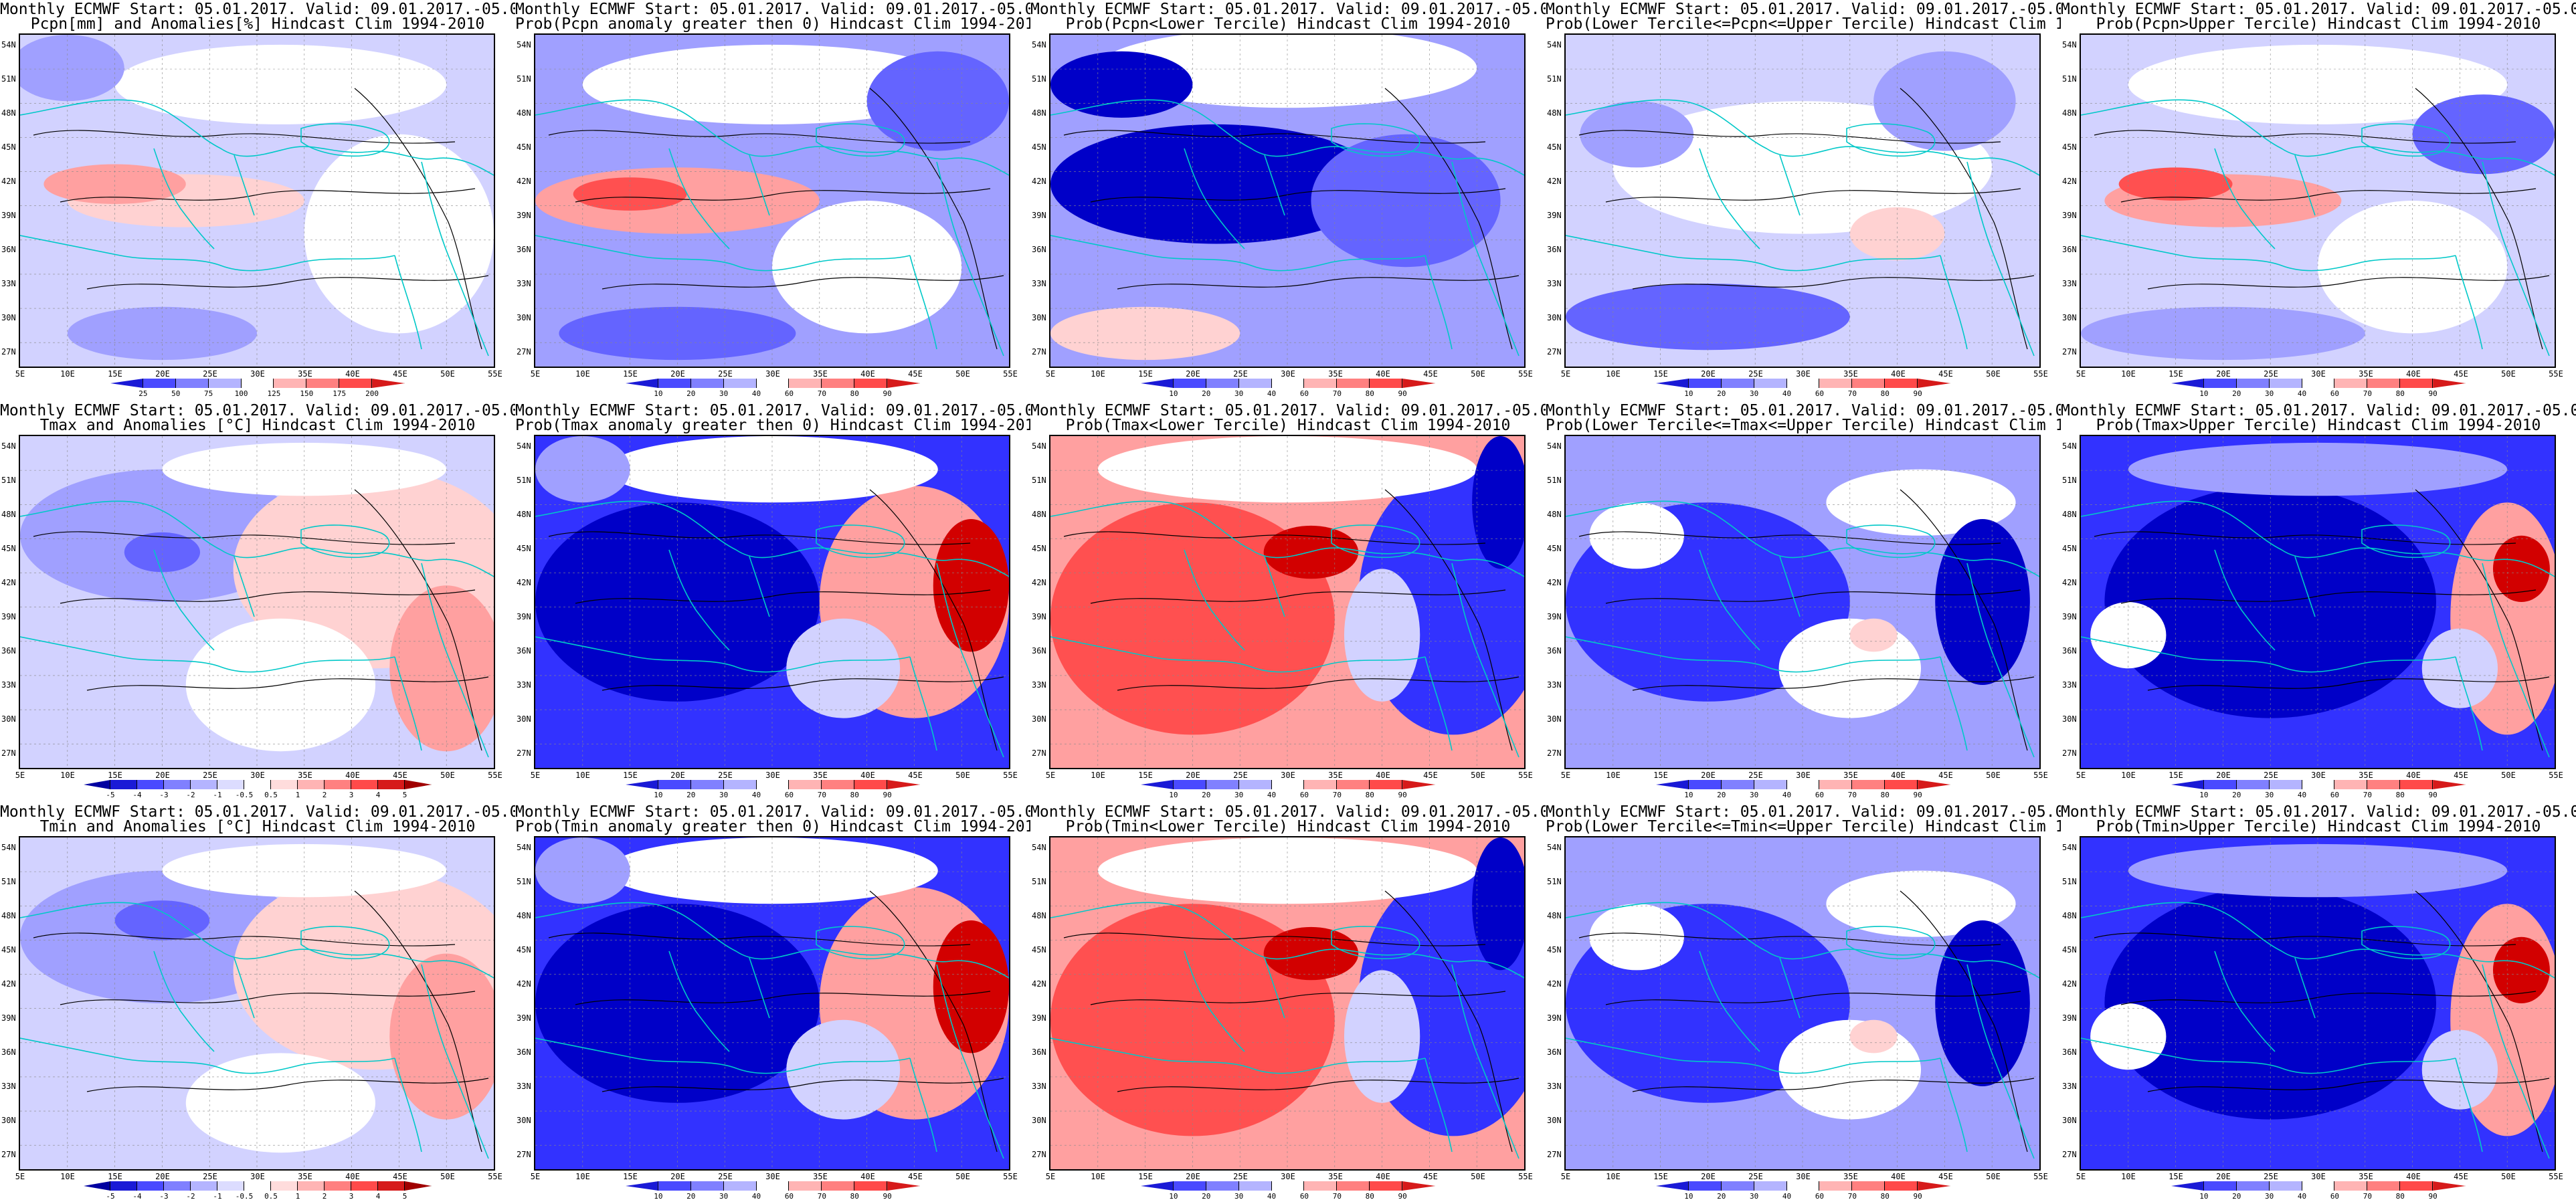  I want to click on colorbar, so click(773, 383).